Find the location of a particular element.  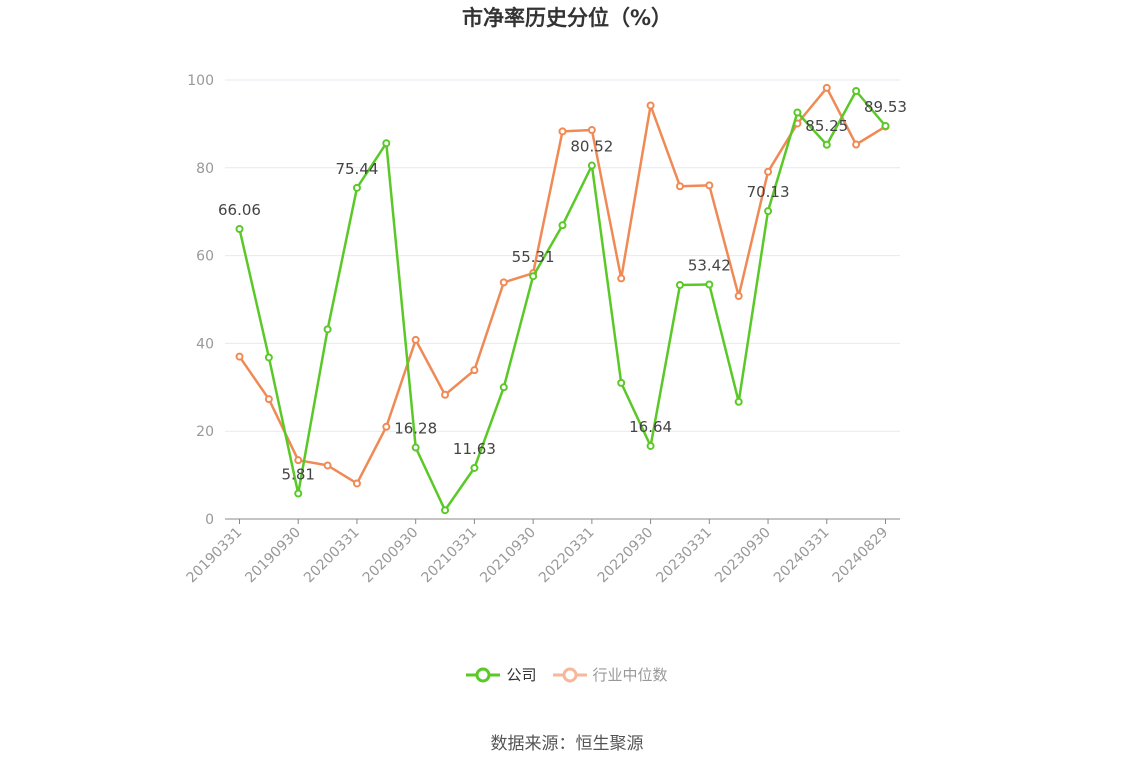

data-source: 数据来源：恒生聚源 is located at coordinates (567, 744).